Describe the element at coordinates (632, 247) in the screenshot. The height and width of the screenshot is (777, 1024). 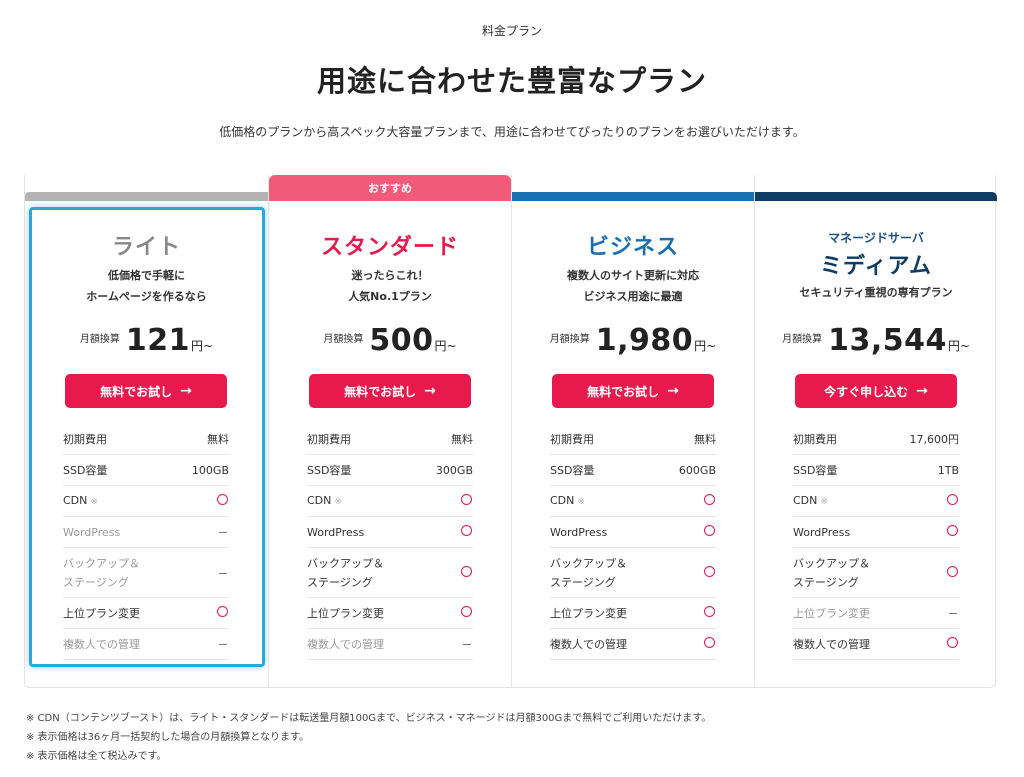
I see `plan-name: ビジネス` at that location.